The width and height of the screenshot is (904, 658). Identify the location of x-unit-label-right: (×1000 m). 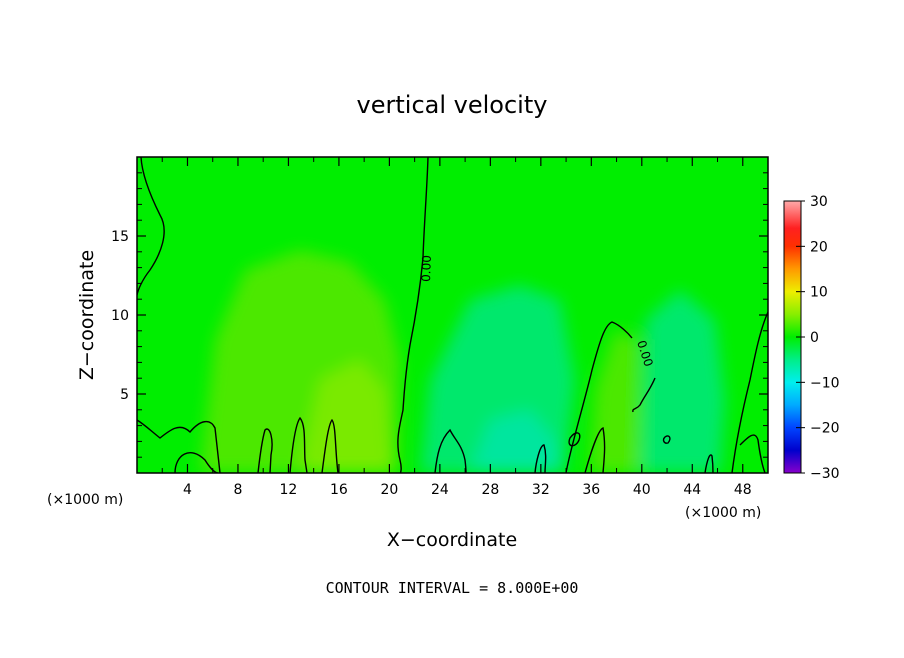
(723, 513).